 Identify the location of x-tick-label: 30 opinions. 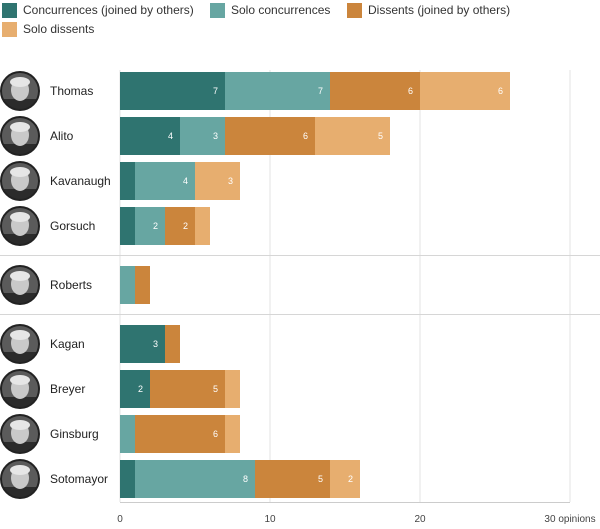
(569, 519).